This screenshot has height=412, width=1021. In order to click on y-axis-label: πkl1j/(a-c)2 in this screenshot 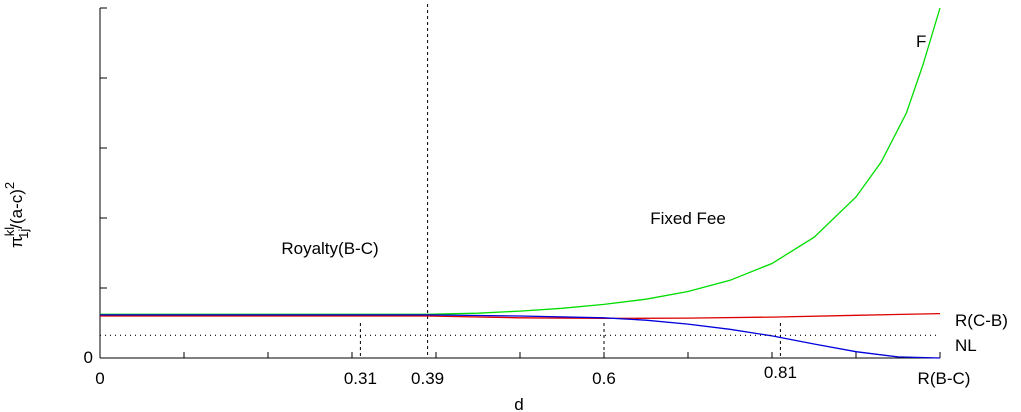, I will do `click(16, 215)`.